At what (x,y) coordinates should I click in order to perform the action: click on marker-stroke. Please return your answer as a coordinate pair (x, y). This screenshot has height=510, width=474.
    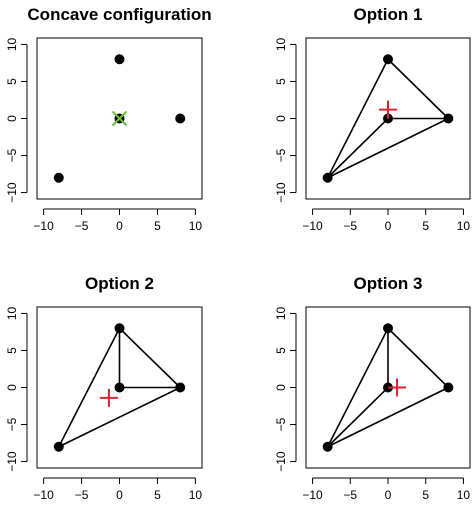
    Looking at the image, I should click on (119, 118).